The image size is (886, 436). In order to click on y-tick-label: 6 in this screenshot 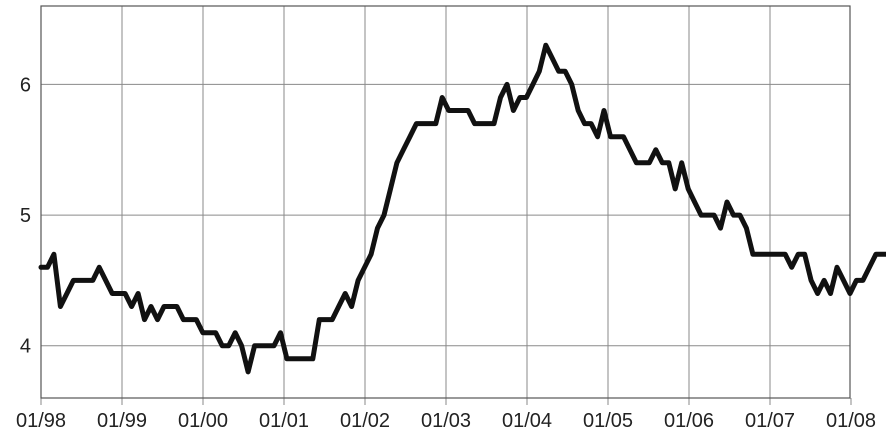, I will do `click(25, 85)`.